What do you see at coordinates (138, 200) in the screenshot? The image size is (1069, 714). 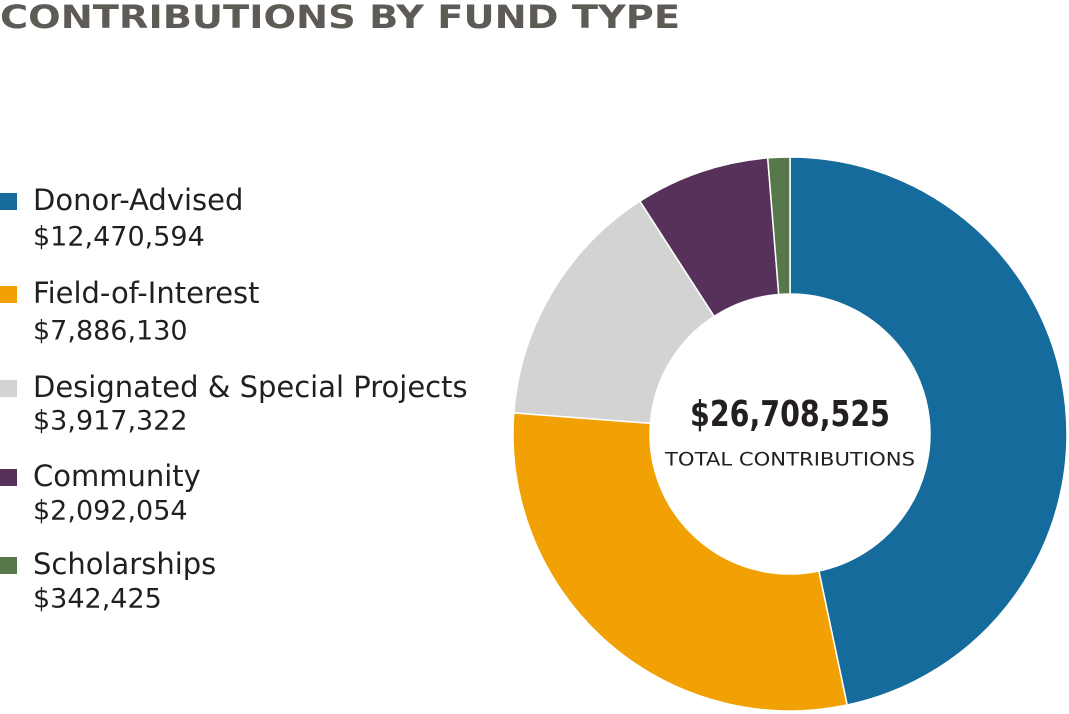 I see `legend-label: Donor-Advised` at bounding box center [138, 200].